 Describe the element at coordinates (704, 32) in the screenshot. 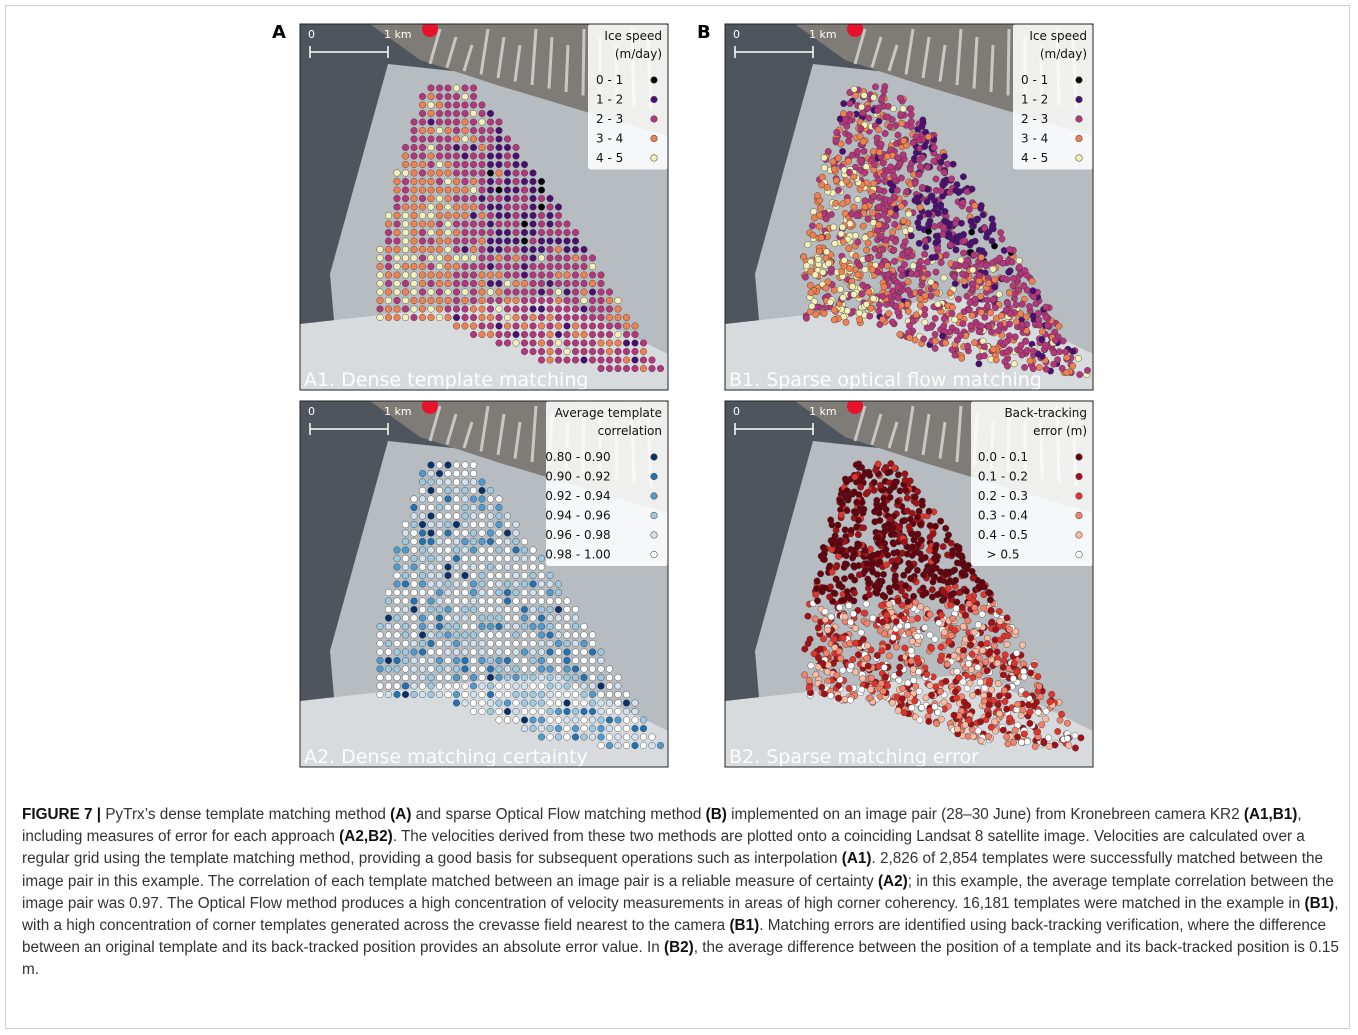

I see `panel-letter: B` at that location.